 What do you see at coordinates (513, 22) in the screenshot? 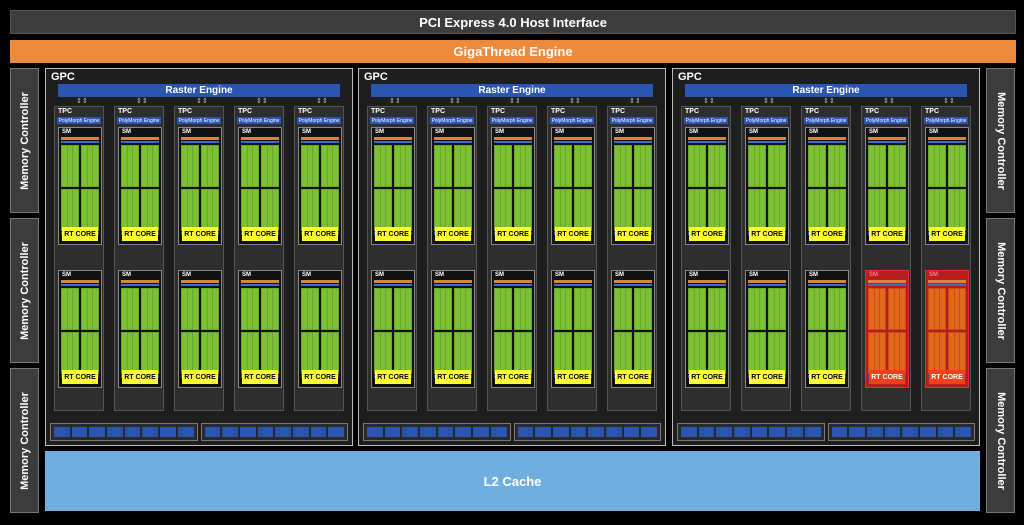
I see `pcie-host-interface: PCI Express 4.0 Host Interface` at bounding box center [513, 22].